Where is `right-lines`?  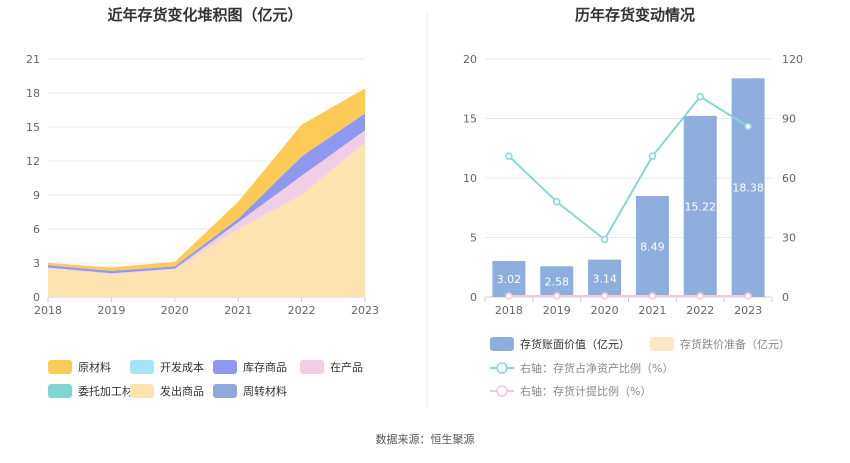
right-lines is located at coordinates (628, 196).